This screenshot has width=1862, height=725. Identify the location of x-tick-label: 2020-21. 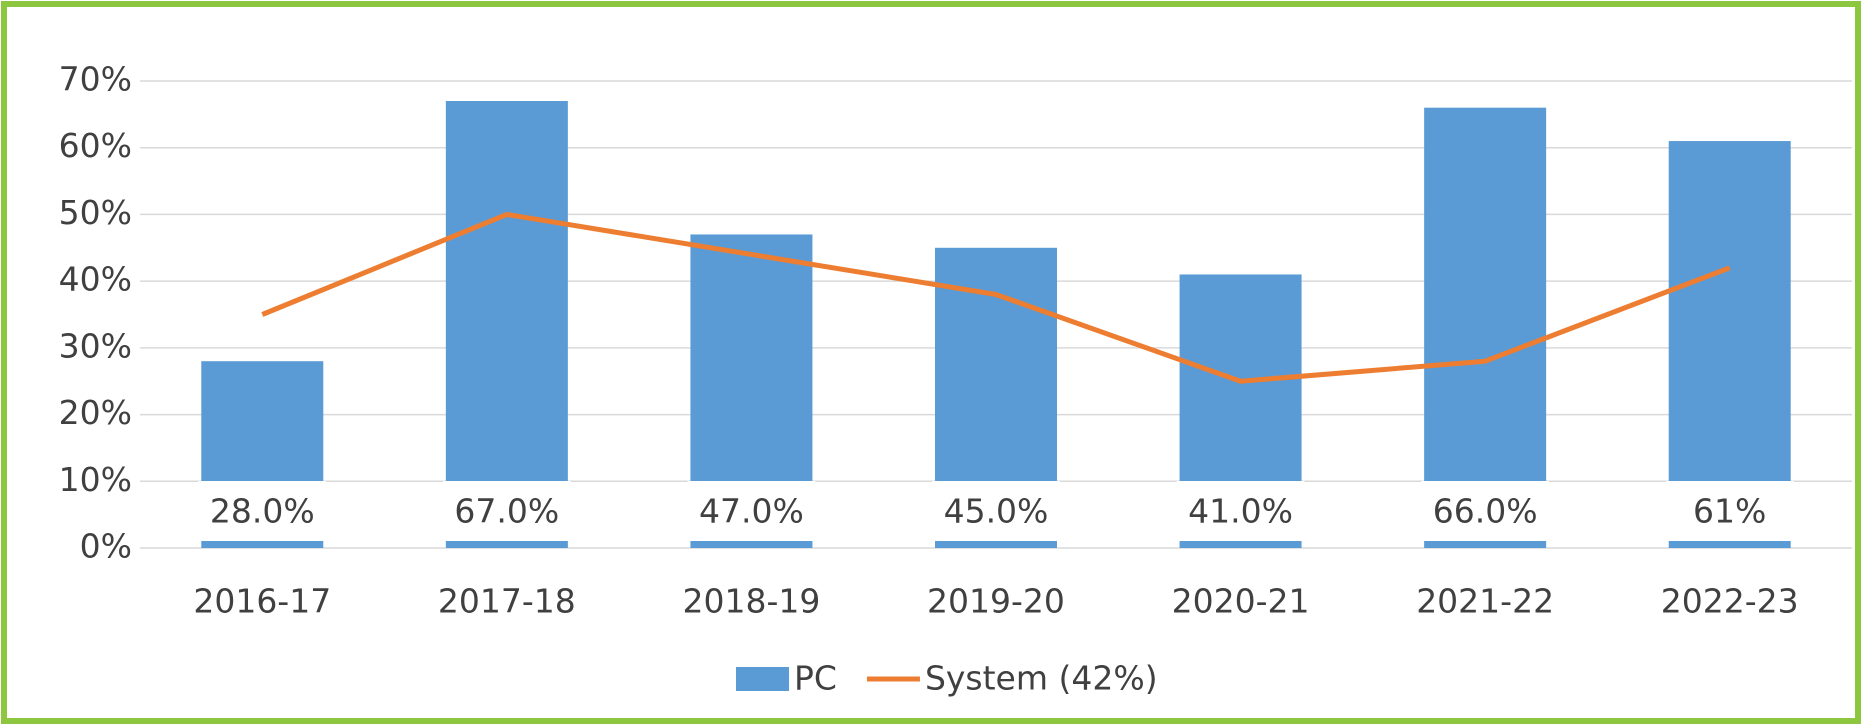
(1241, 601).